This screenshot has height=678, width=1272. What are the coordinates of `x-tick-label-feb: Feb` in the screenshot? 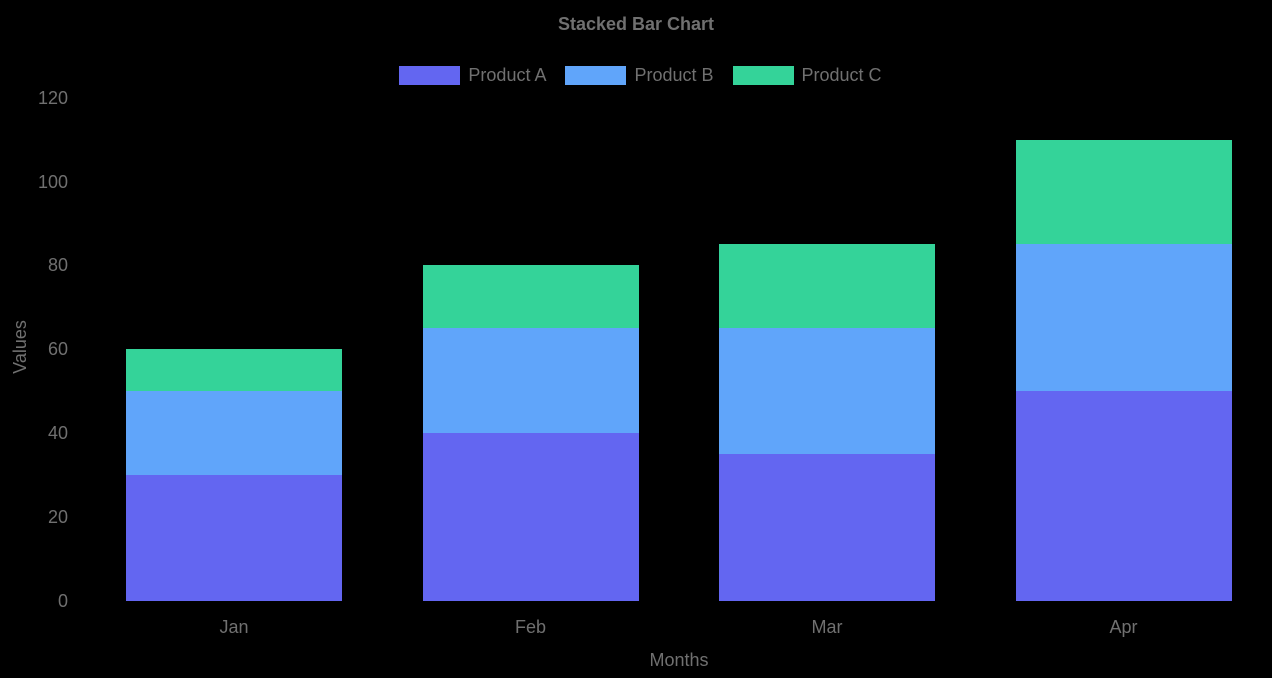 It's located at (530, 627).